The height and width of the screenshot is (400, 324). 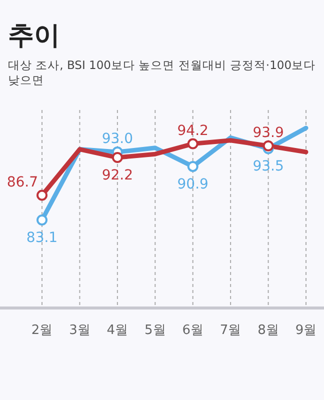 What do you see at coordinates (42, 238) in the screenshot?
I see `data-label: 83.1` at bounding box center [42, 238].